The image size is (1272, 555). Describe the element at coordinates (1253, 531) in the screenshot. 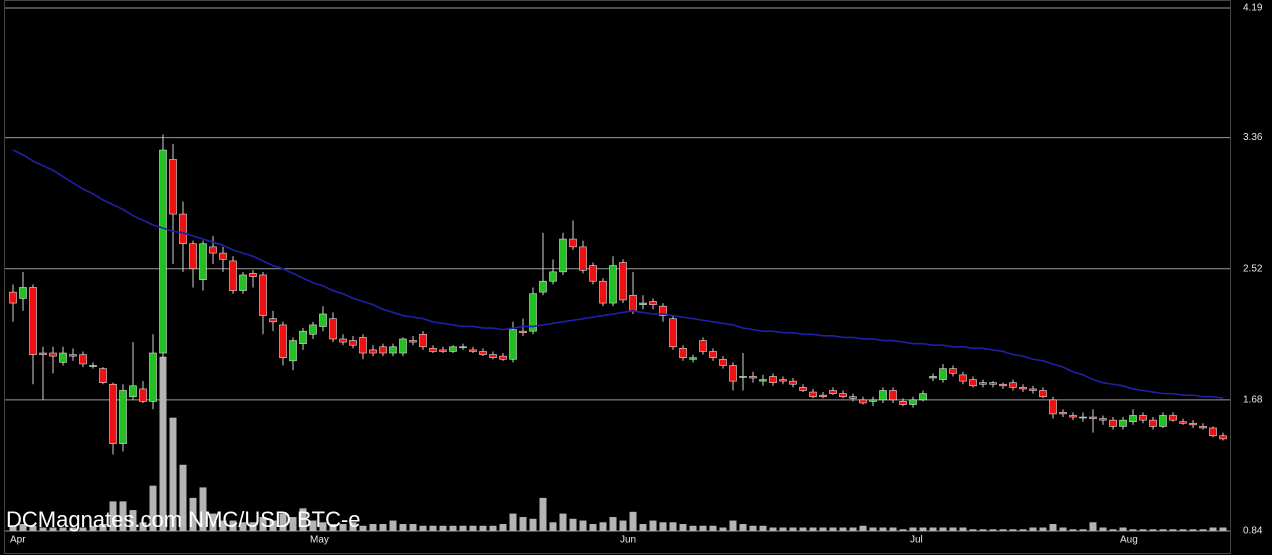

I see `y-tick-label: 0.84` at that location.